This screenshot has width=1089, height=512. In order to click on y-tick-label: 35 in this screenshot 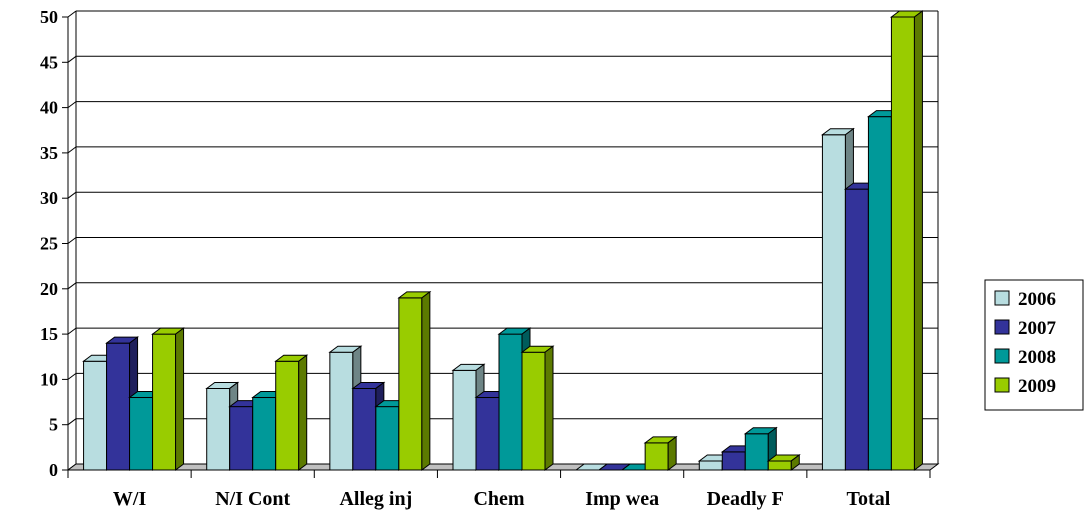, I will do `click(49, 153)`.